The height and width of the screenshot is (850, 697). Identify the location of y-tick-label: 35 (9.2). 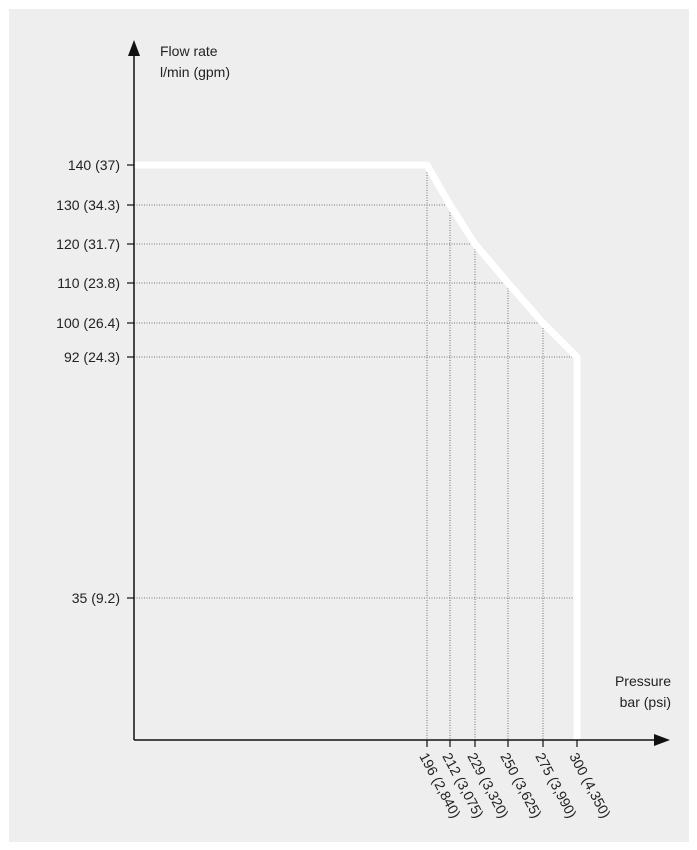
(96, 598).